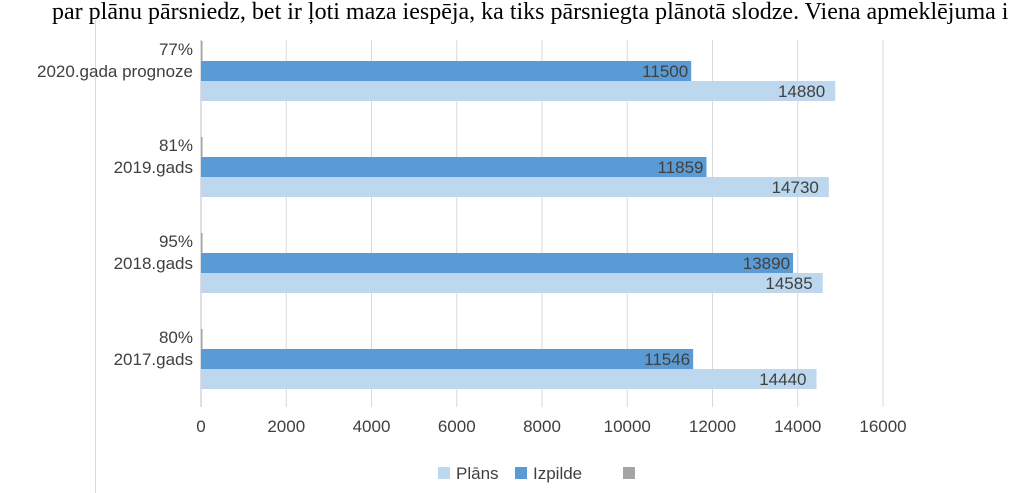 This screenshot has width=1009, height=493. What do you see at coordinates (444, 473) in the screenshot?
I see `legend-swatch-plans` at bounding box center [444, 473].